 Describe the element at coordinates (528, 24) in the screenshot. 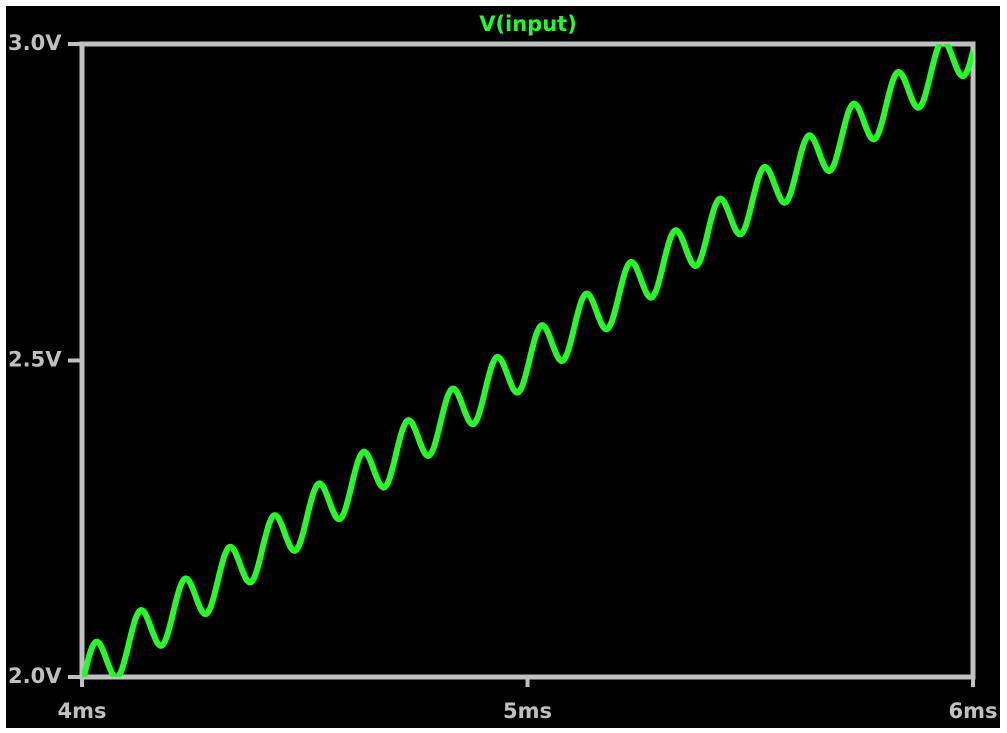

I see `chart-title: V(input)` at that location.